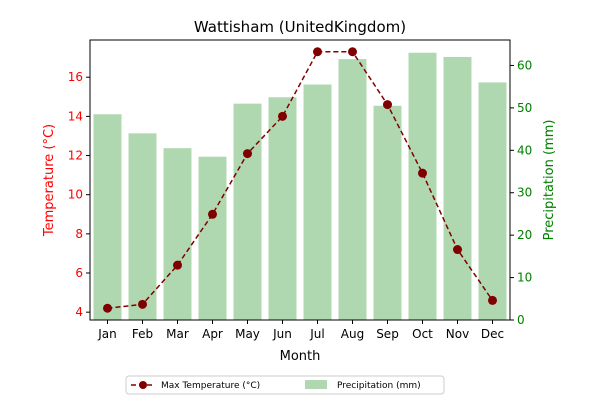 This screenshot has height=400, width=600. I want to click on y-axis-right: 0 10 20 30 40 50 60, so click(521, 192).